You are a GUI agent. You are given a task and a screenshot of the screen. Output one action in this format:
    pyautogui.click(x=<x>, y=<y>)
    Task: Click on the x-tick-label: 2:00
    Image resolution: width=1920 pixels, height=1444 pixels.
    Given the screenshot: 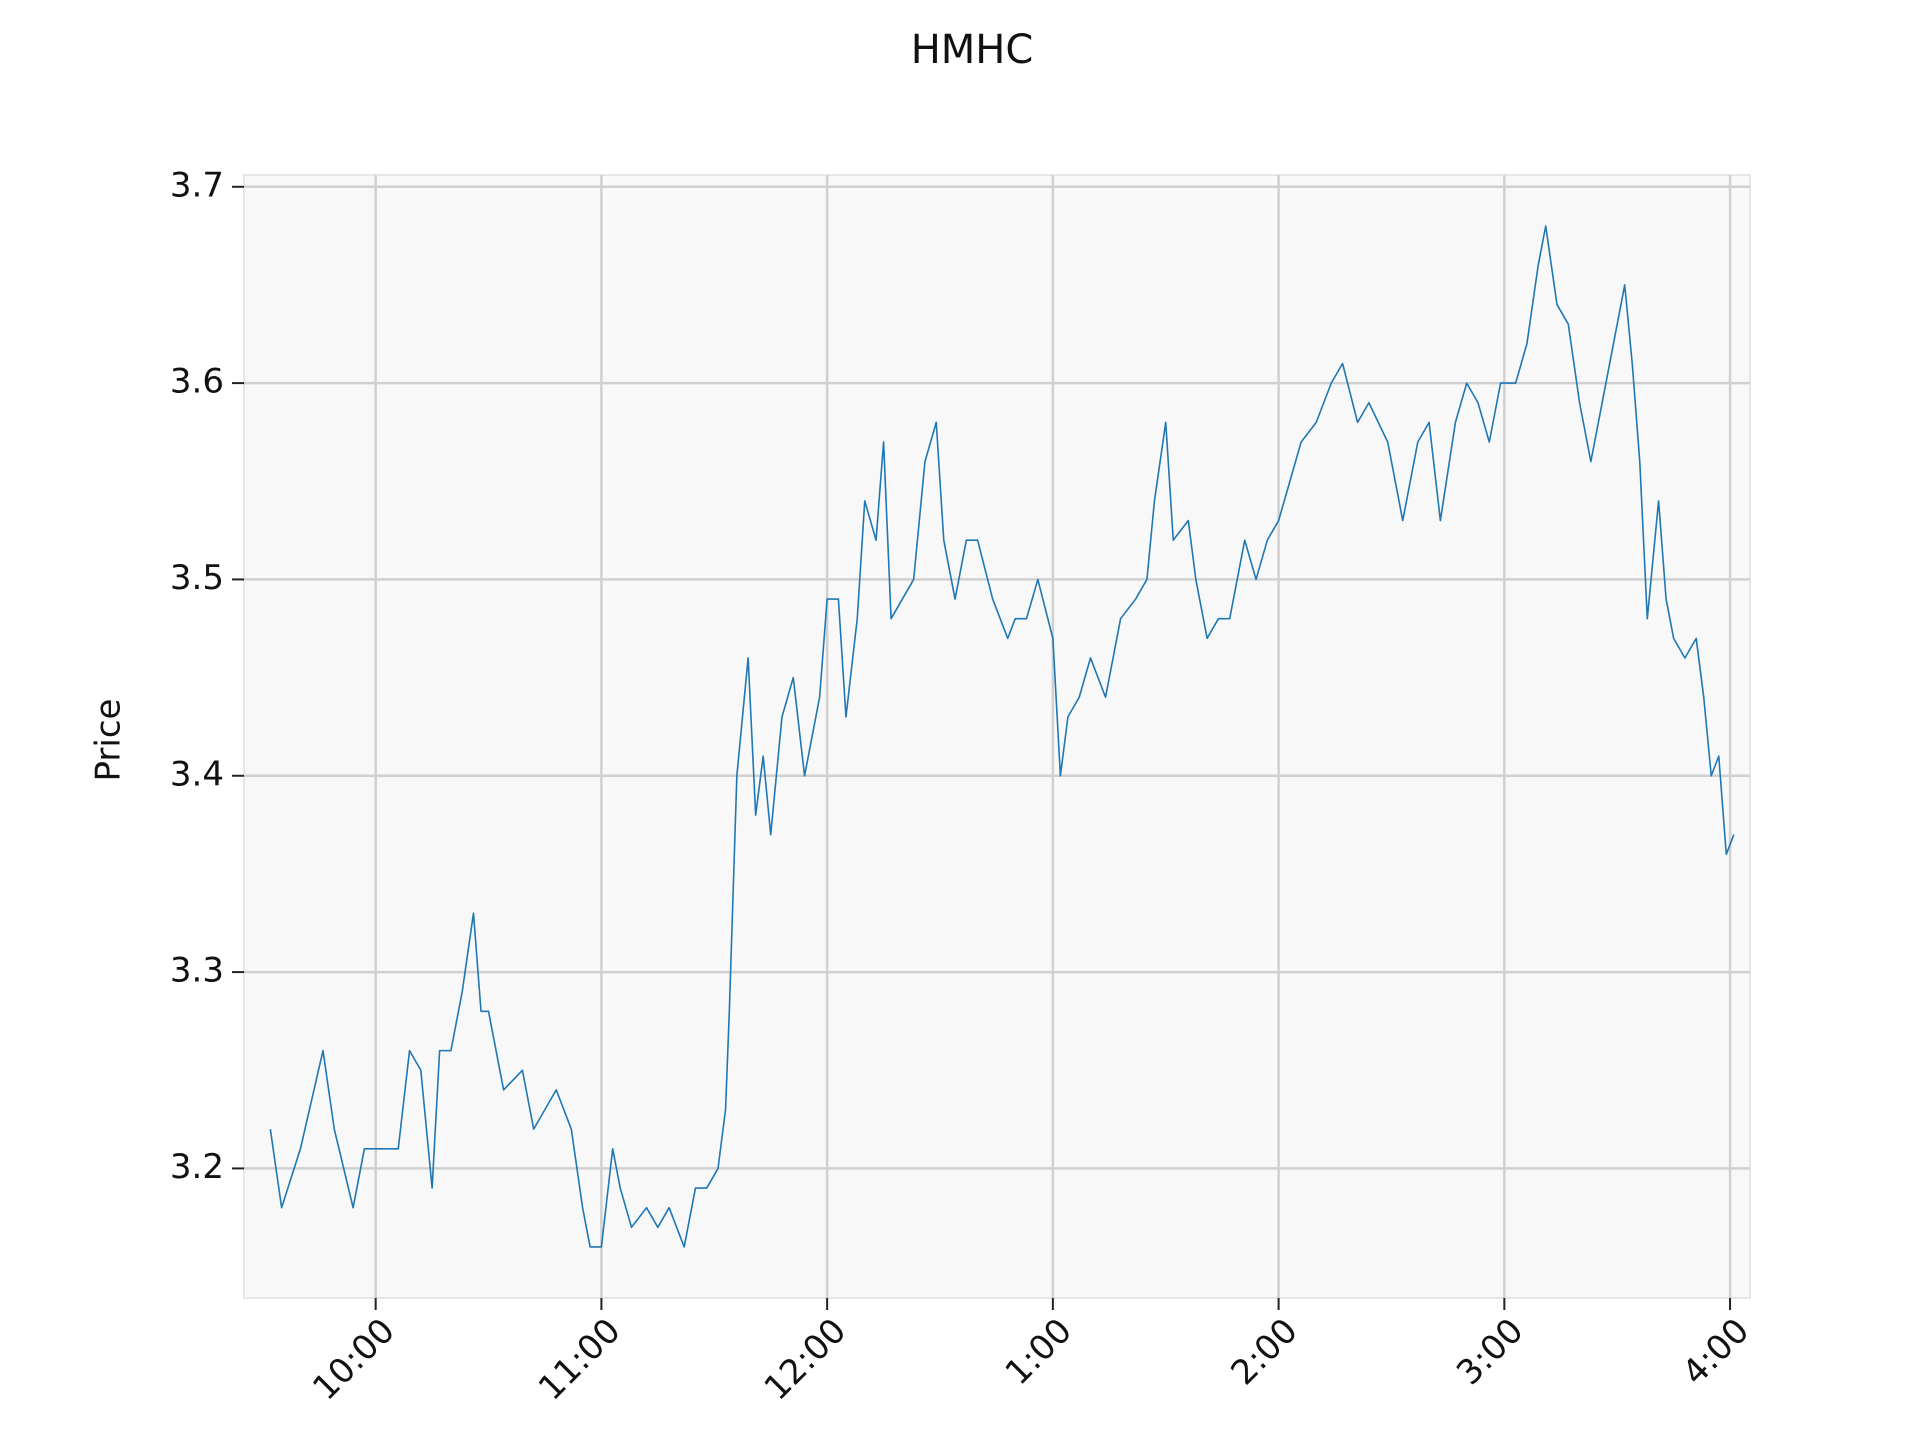 What is the action you would take?
    pyautogui.click(x=1264, y=1352)
    